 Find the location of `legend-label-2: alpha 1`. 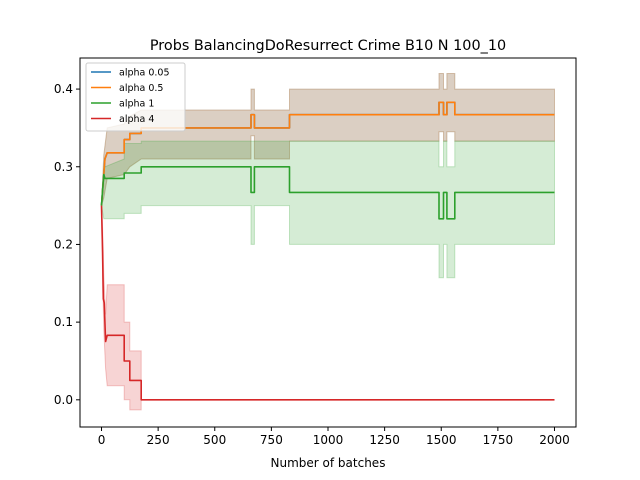

legend-label-2: alpha 1 is located at coordinates (136, 104).